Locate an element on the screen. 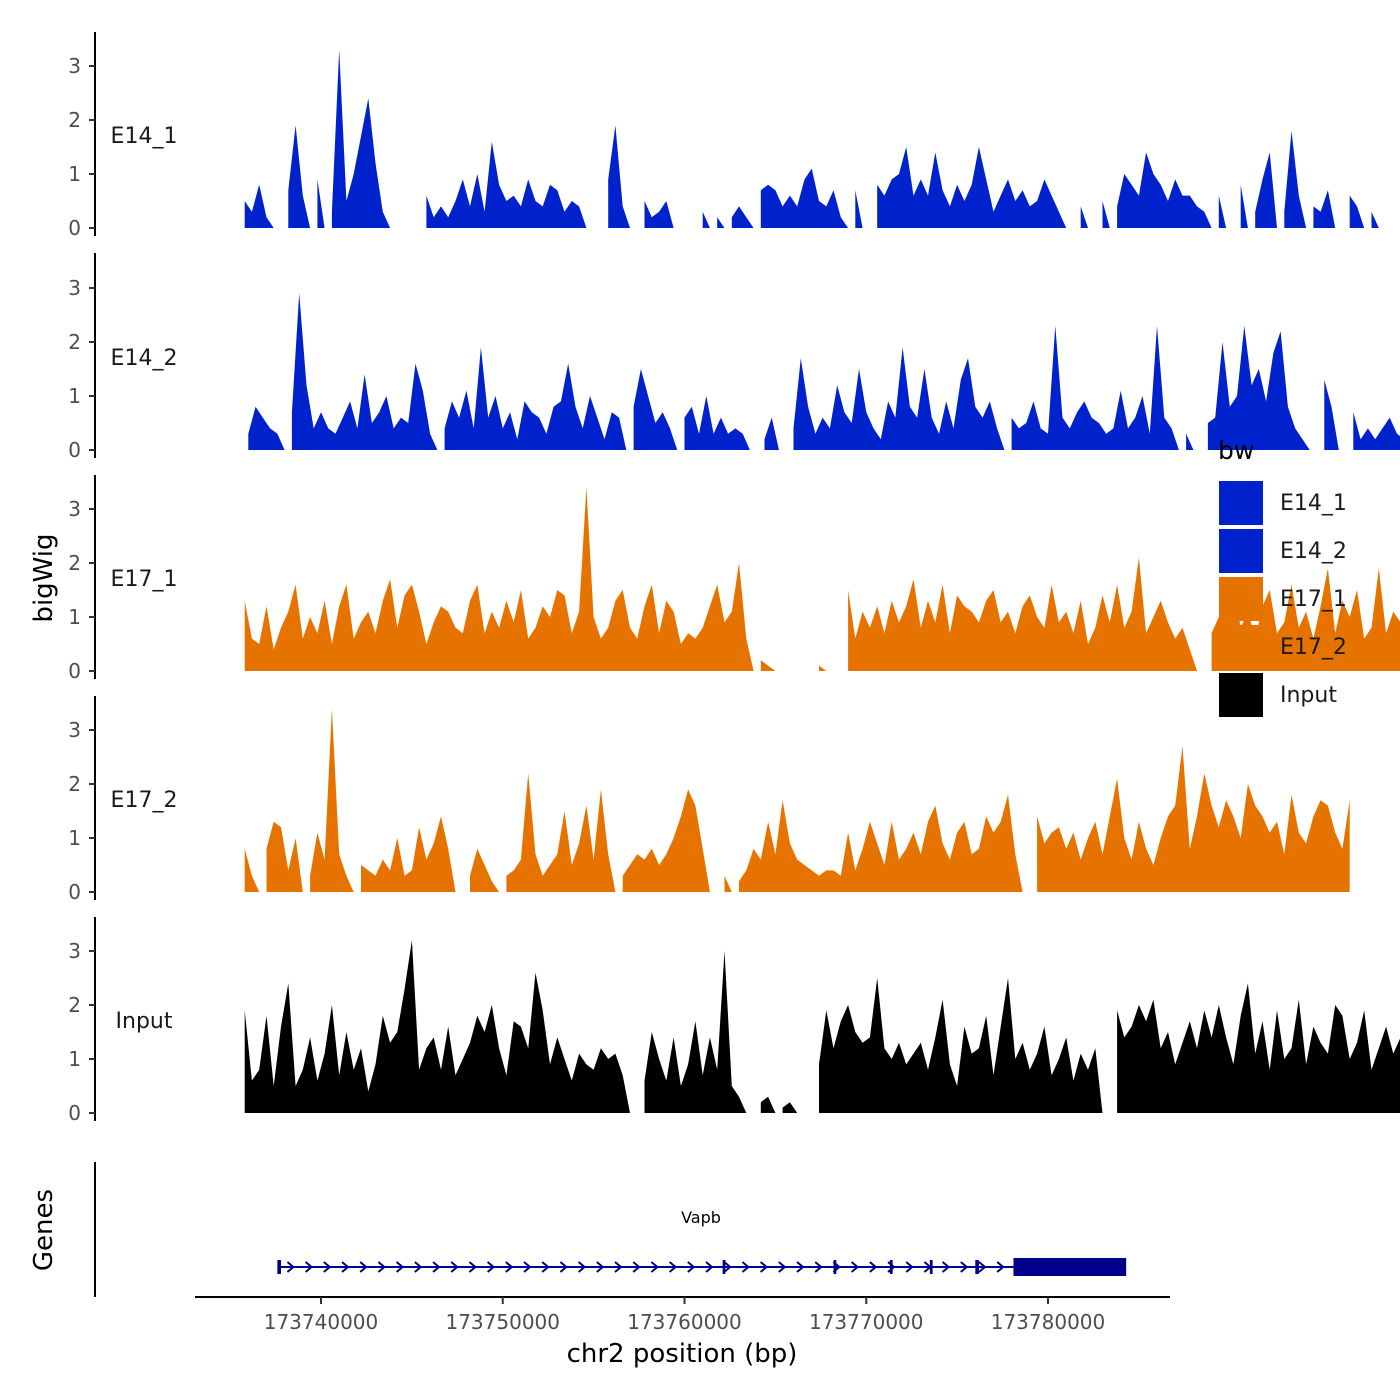  track-label: E14_1 is located at coordinates (144, 136).